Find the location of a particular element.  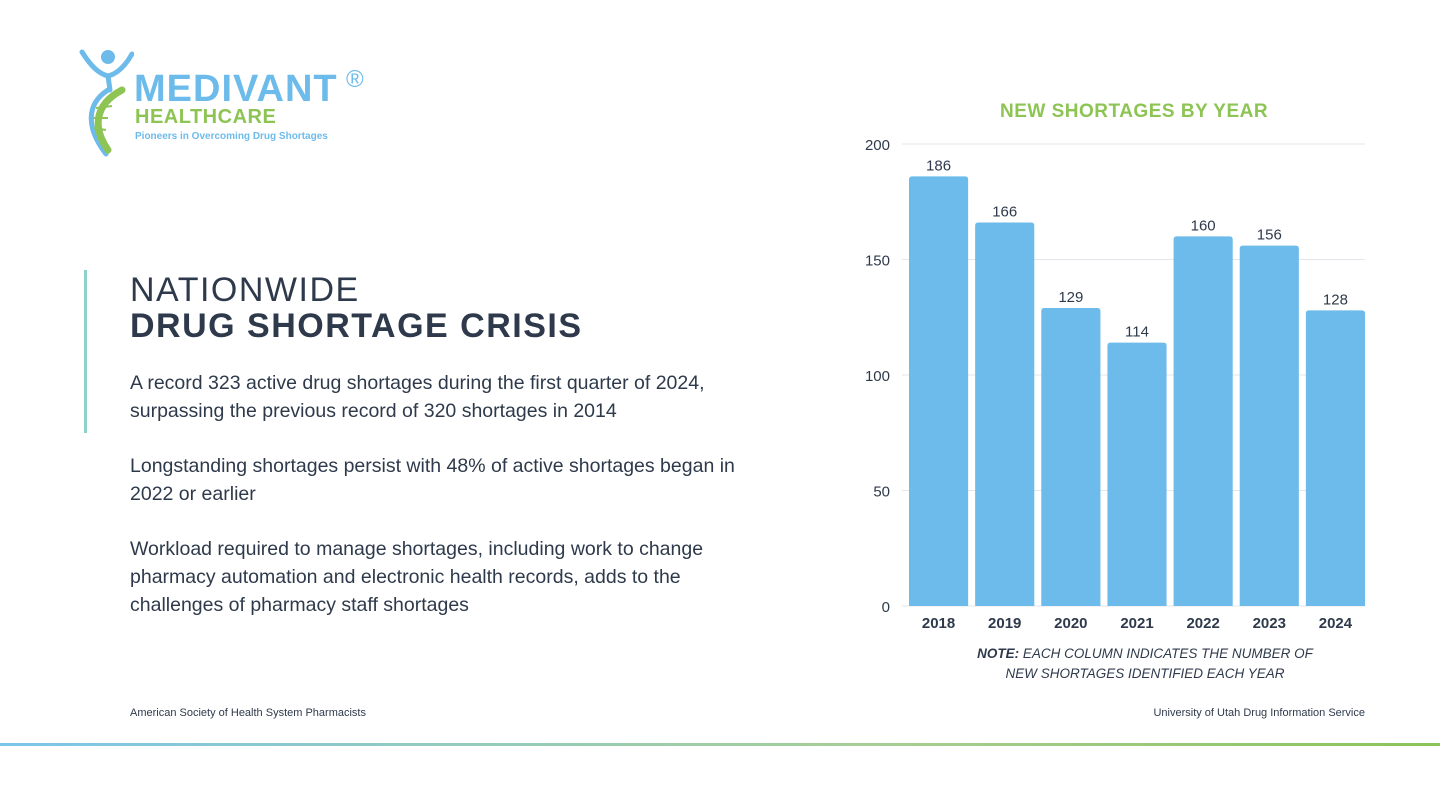

chart-note-line-2: NEW SHORTAGES IDENTIFIED EACH YEAR is located at coordinates (1145, 673).